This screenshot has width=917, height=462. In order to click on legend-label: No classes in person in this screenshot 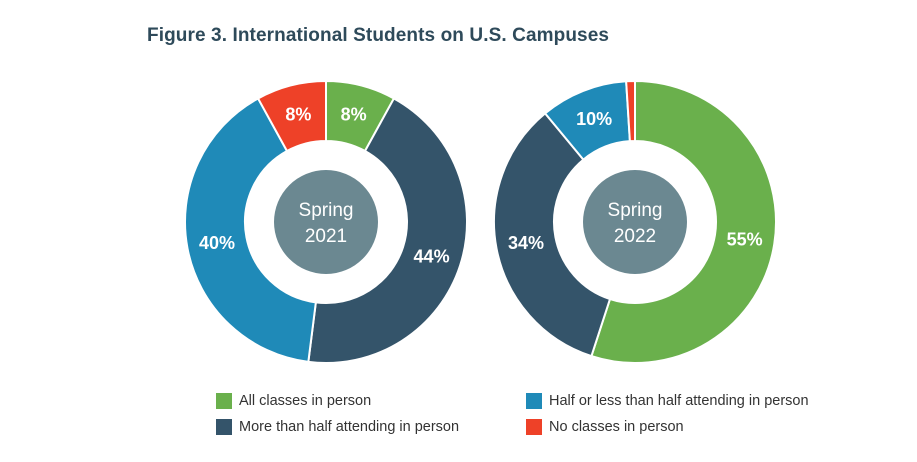, I will do `click(616, 427)`.